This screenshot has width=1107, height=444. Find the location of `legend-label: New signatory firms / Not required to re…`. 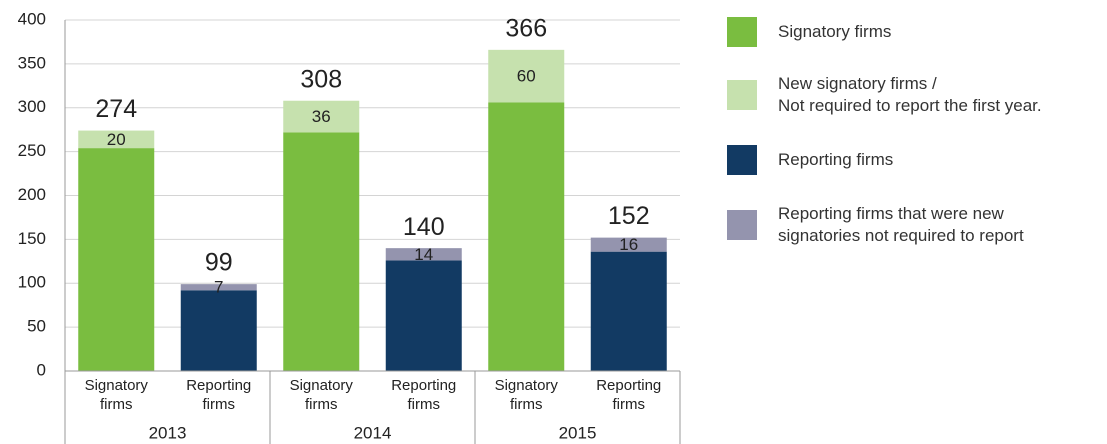

legend-label: New signatory firms / Not required to re… is located at coordinates (910, 94).